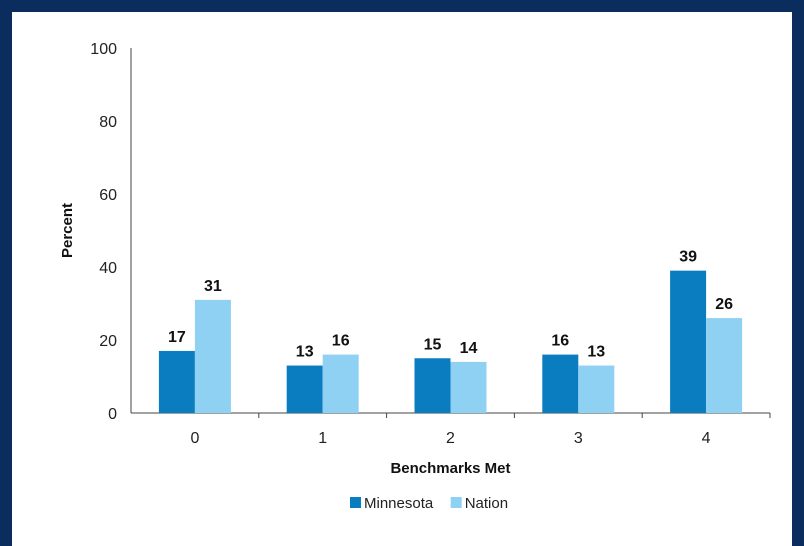  I want to click on data-label-minnesota-3: 16, so click(560, 341).